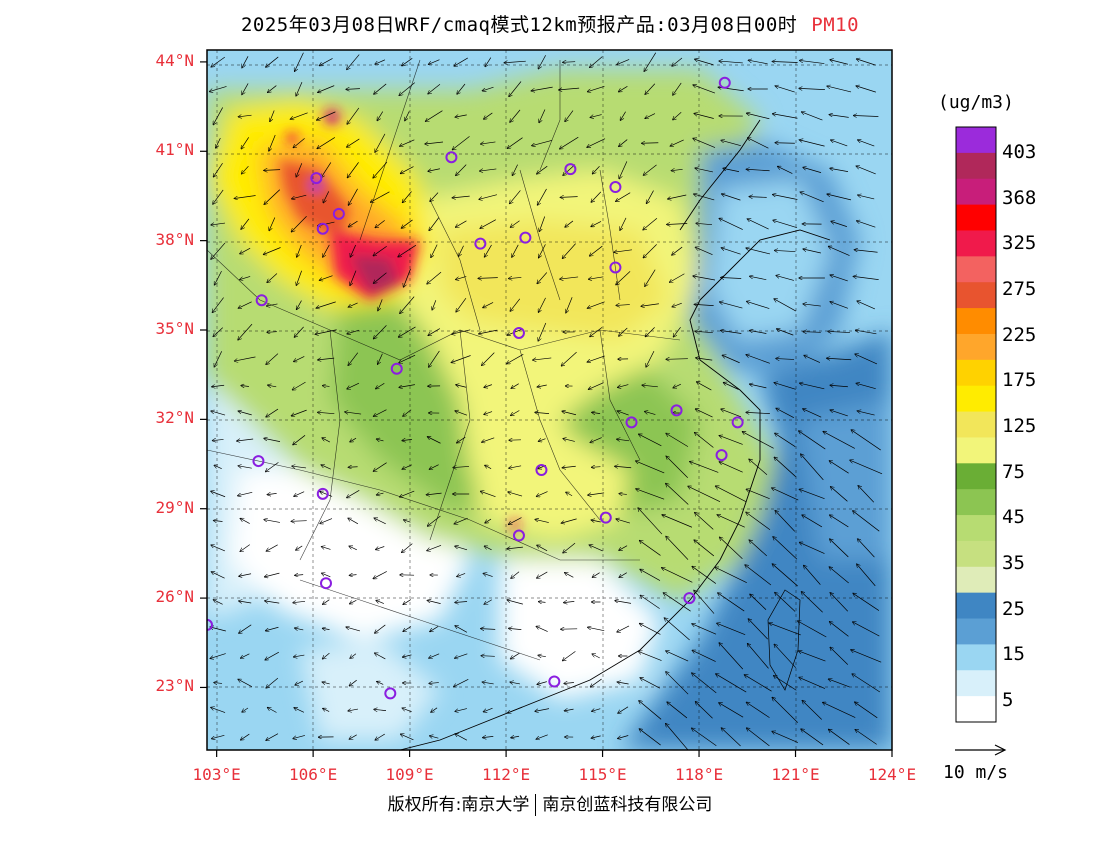 This screenshot has width=1100, height=850. Describe the element at coordinates (519, 25) in the screenshot. I see `title-text: 2025年03月08日WRF/cmaq模式12km预报产品:03月08日00时` at that location.